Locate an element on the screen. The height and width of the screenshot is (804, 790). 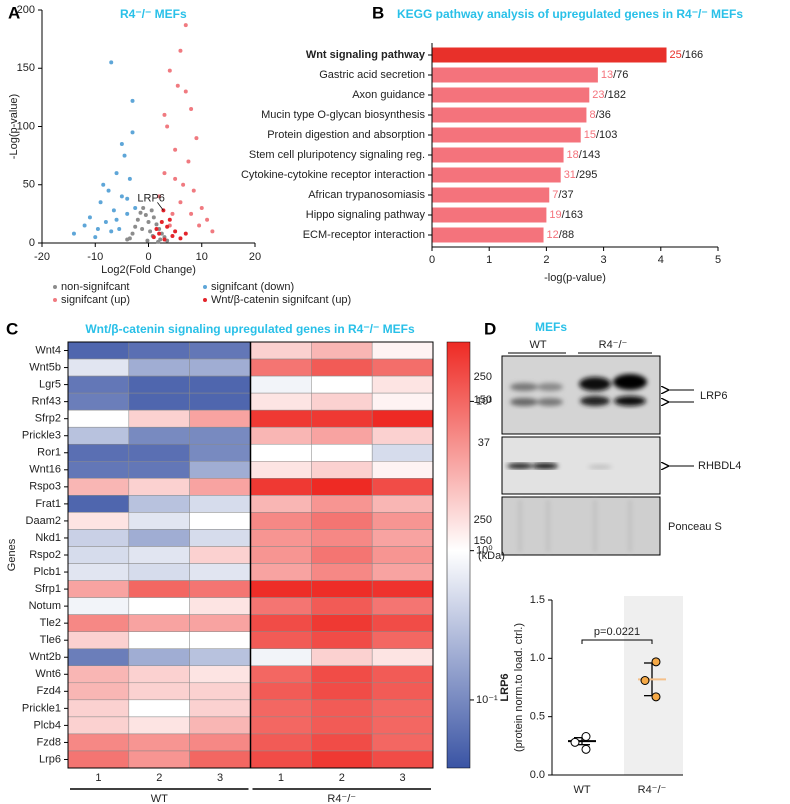
row-label: Plcb4 is located at coordinates (47, 725).